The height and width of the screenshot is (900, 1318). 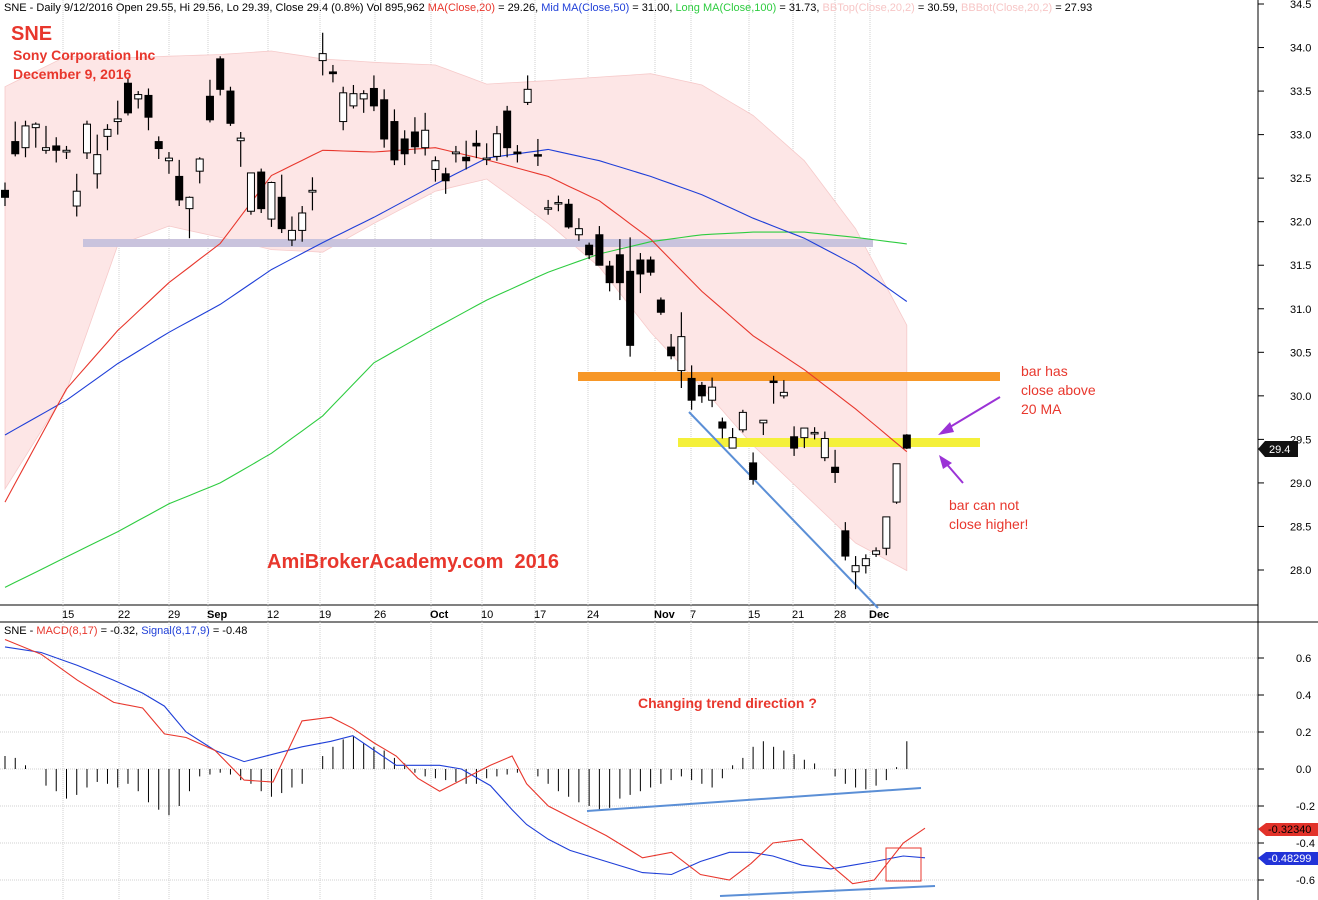 What do you see at coordinates (1072, 8) in the screenshot?
I see `price-legend-part: = 27.93` at bounding box center [1072, 8].